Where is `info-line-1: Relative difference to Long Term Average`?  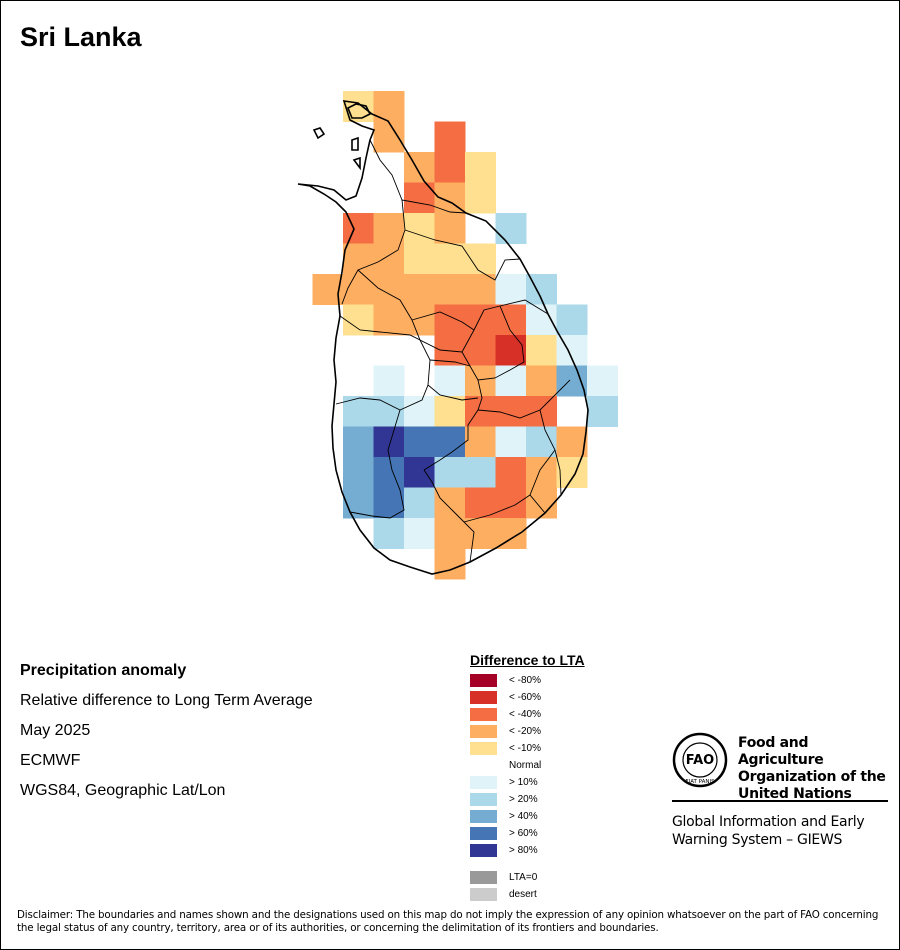
info-line-1: Relative difference to Long Term Average is located at coordinates (166, 700).